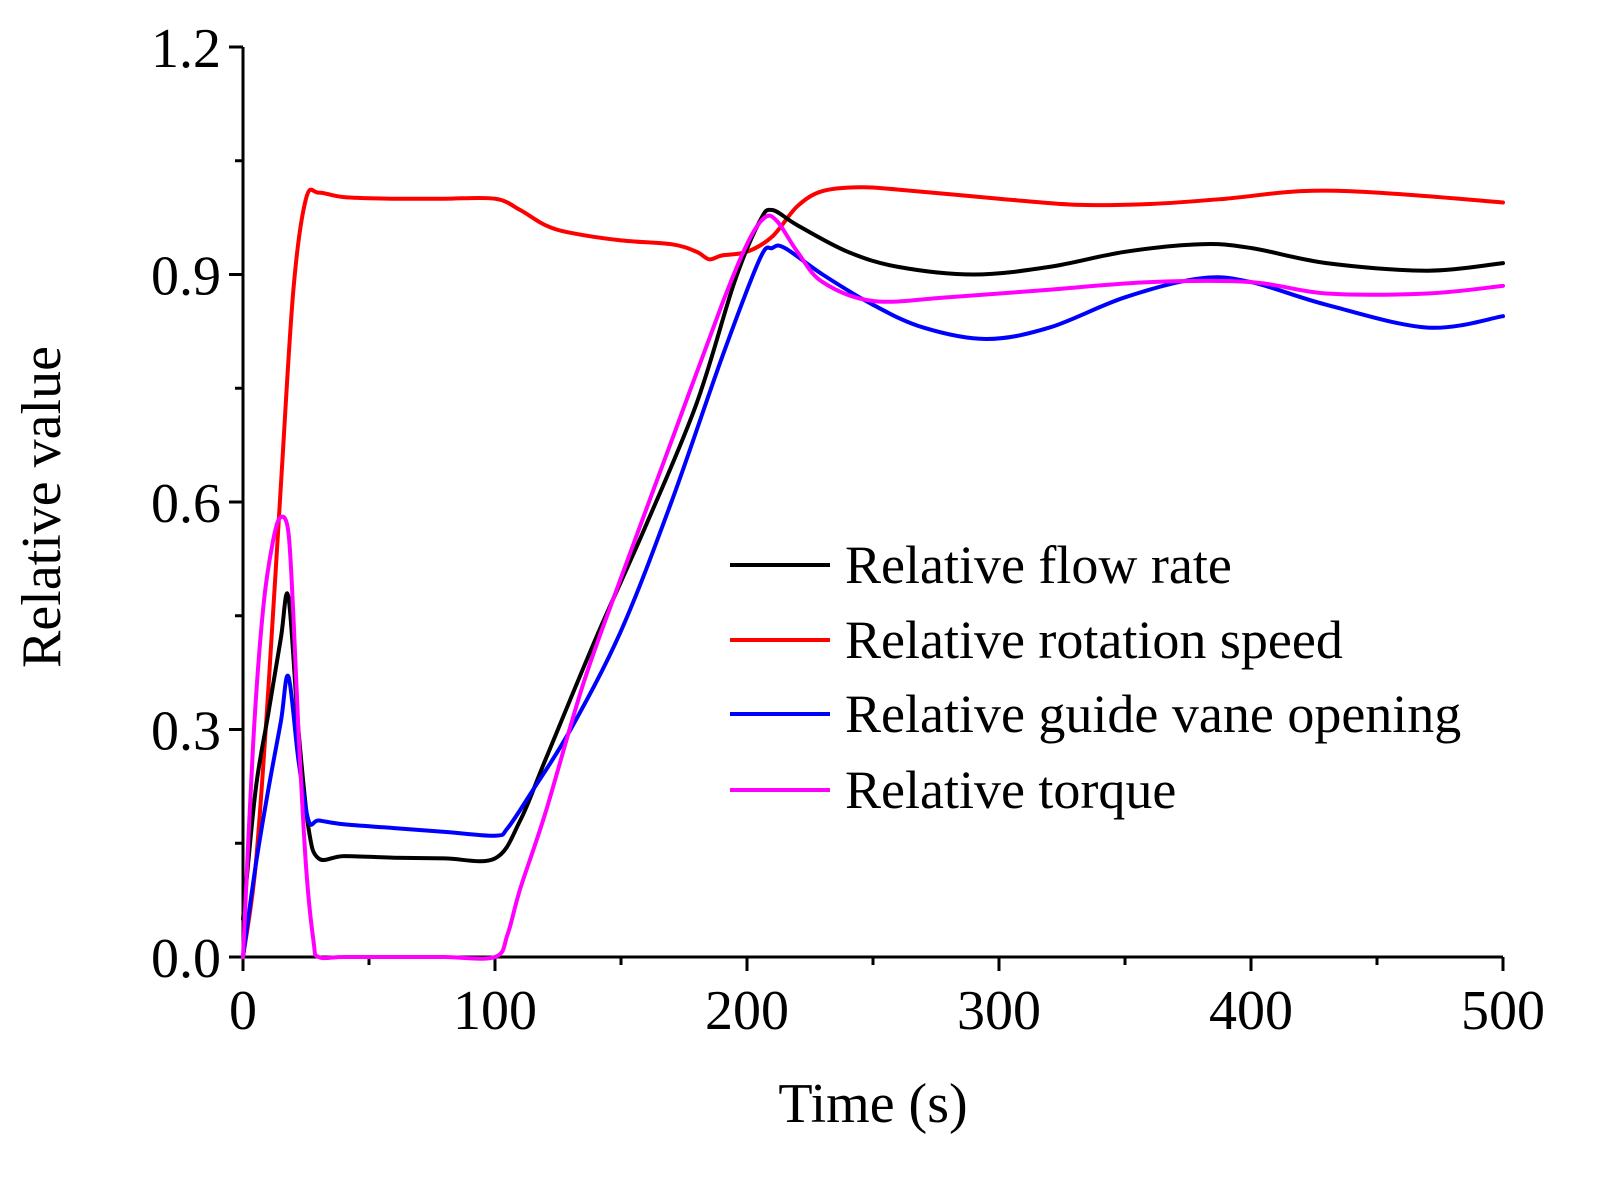  Describe the element at coordinates (999, 1011) in the screenshot. I see `x-tick-label: 300` at that location.